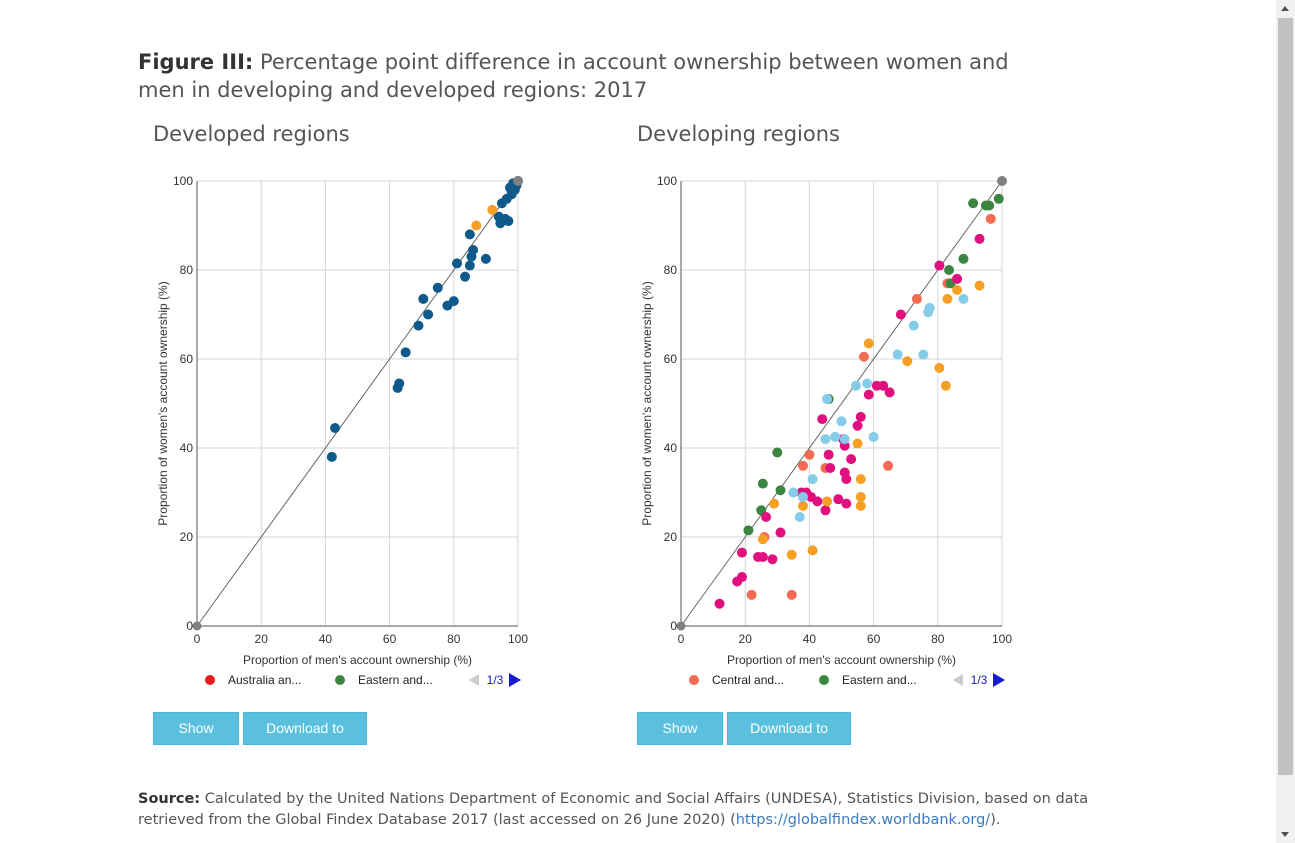  I want to click on vertical-scrollbar, so click(1285, 421).